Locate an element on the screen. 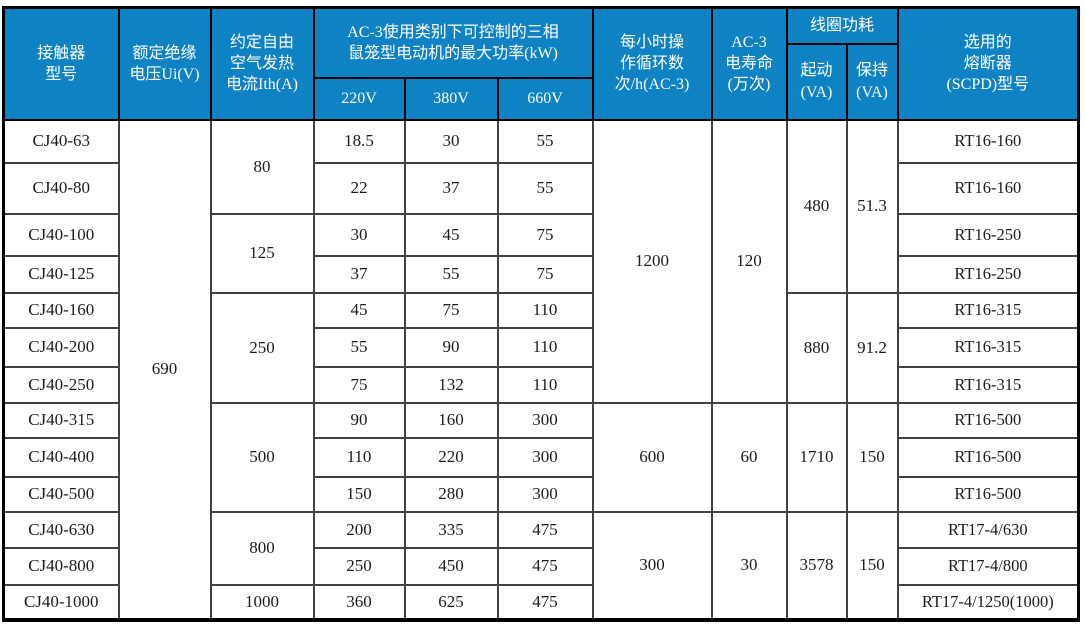 The image size is (1085, 627). model-cell: CJ40-80 is located at coordinates (61, 188).